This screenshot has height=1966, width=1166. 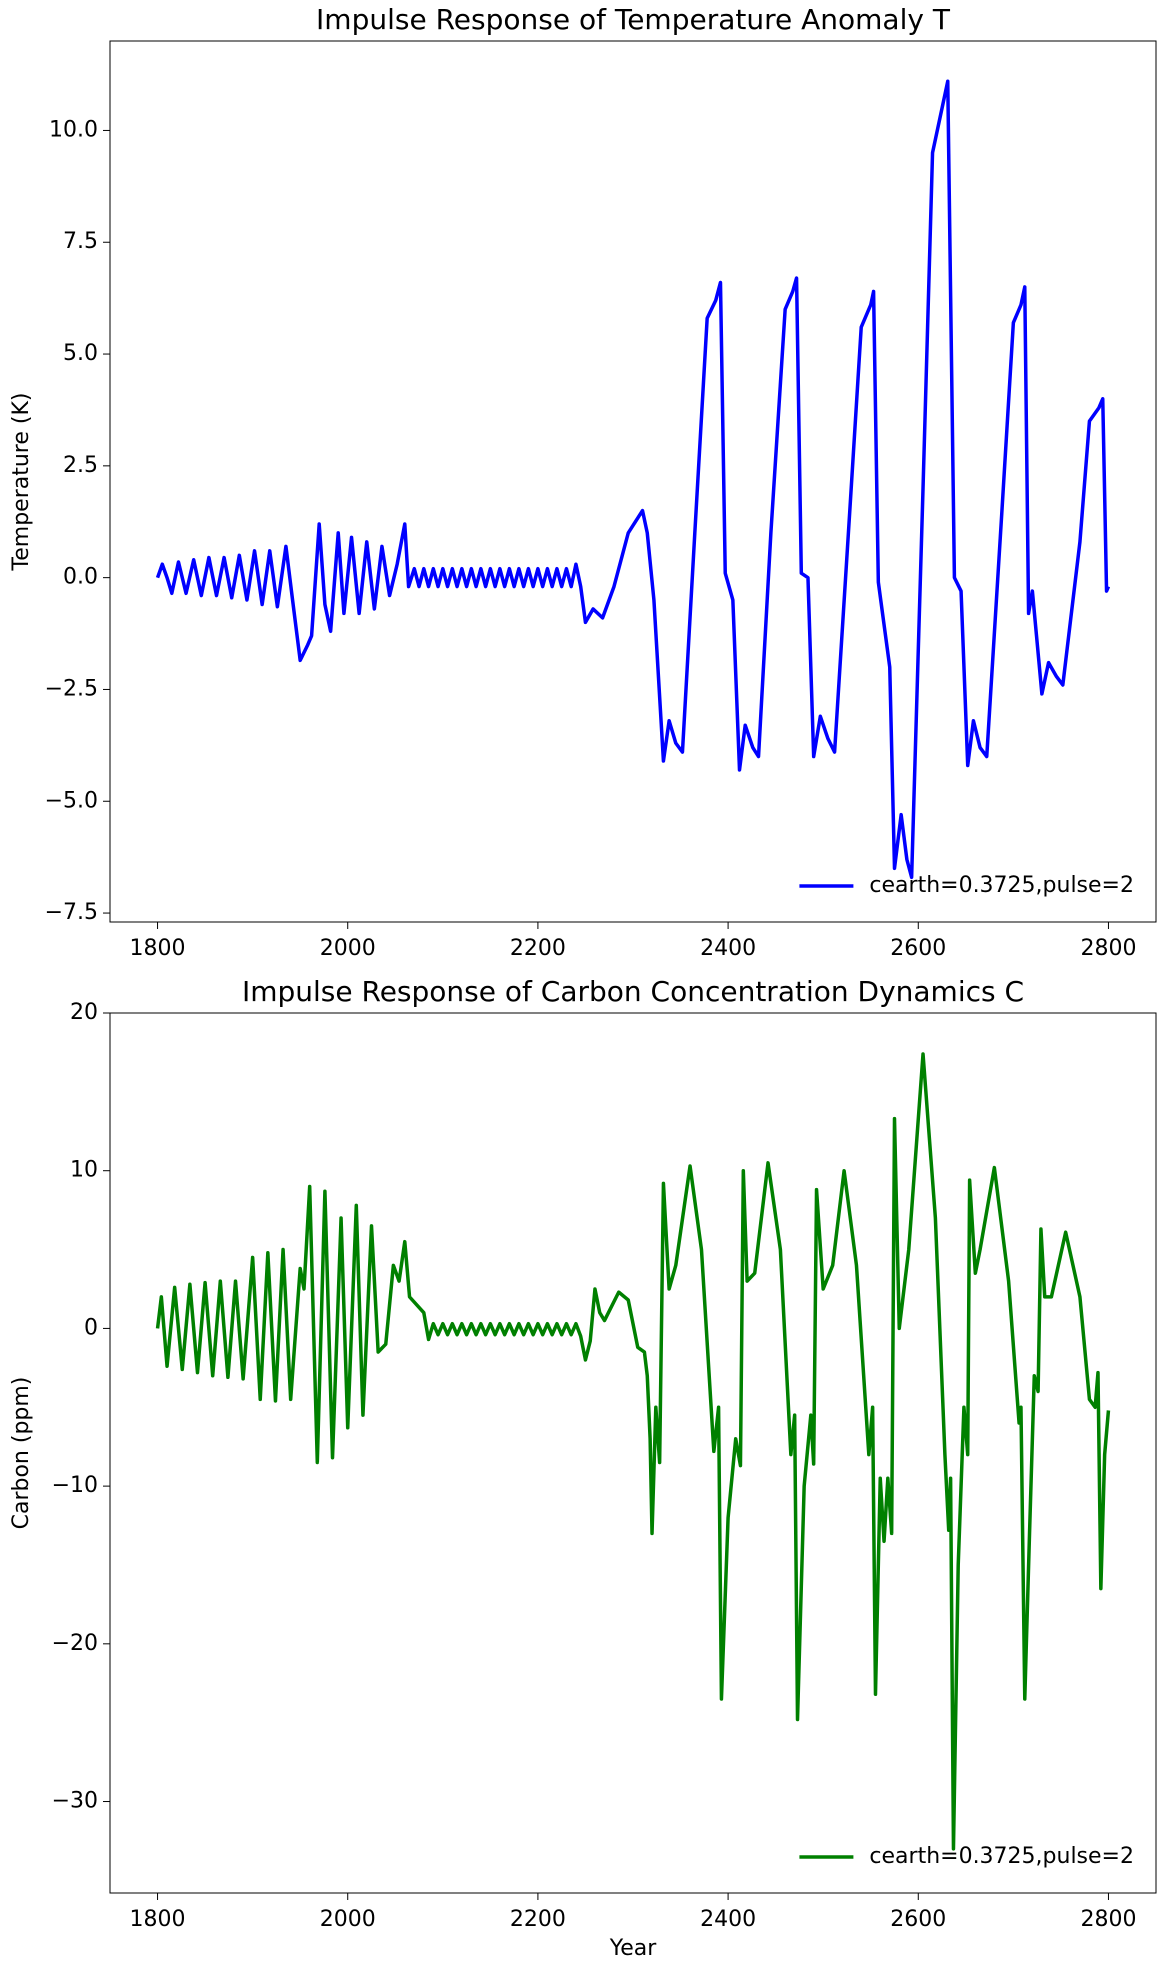 I want to click on y-tick-label: 5.0, so click(x=80, y=353).